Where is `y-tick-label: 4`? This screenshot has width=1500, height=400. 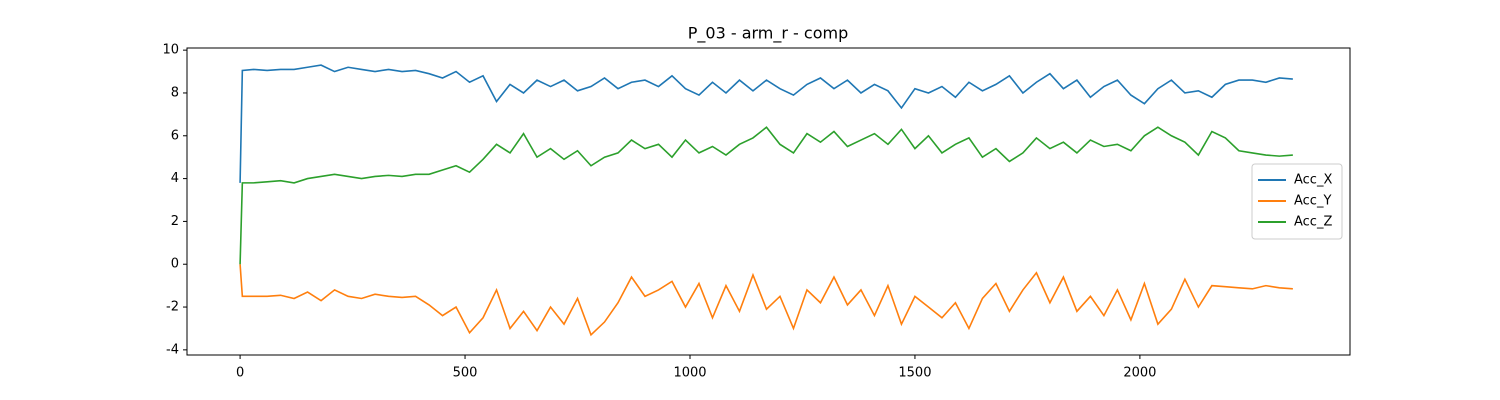 y-tick-label: 4 is located at coordinates (175, 178).